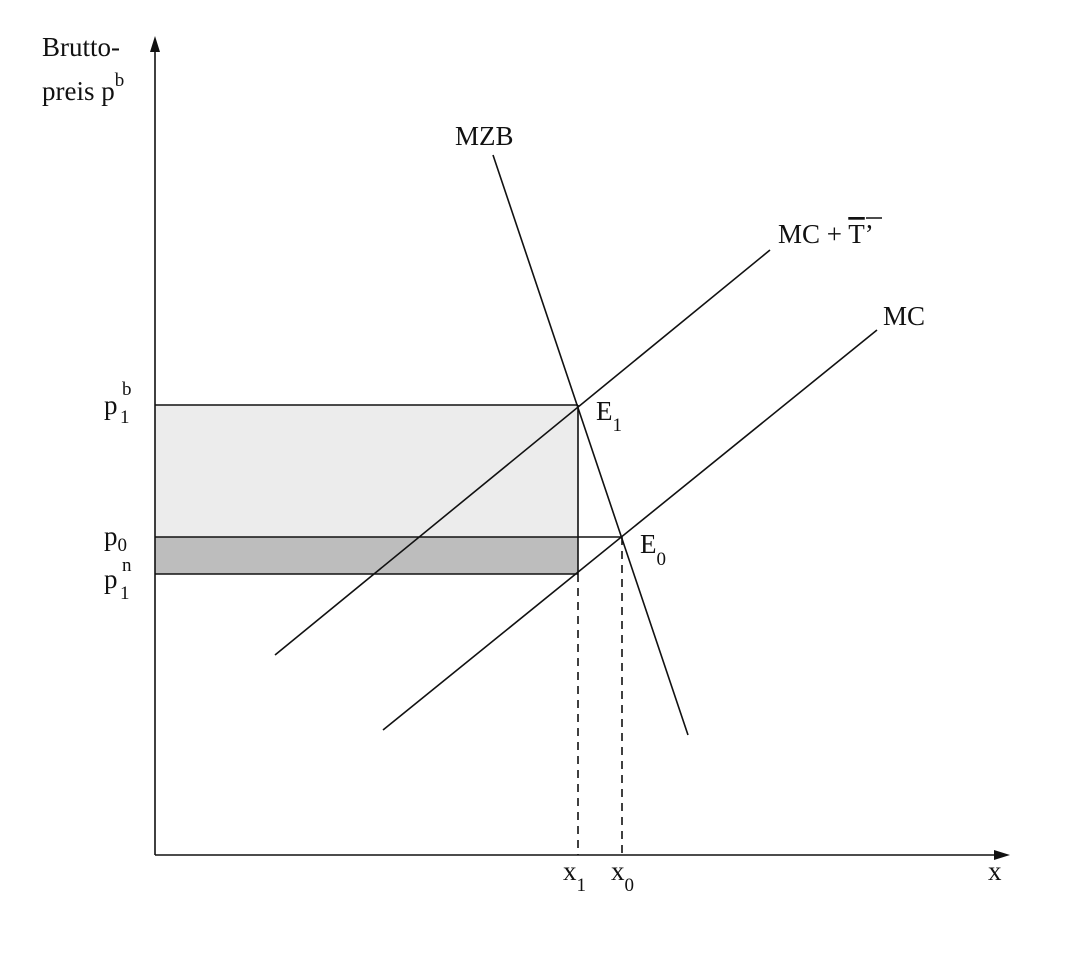 The height and width of the screenshot is (953, 1080). I want to click on curve-label: MC + T’, so click(826, 234).